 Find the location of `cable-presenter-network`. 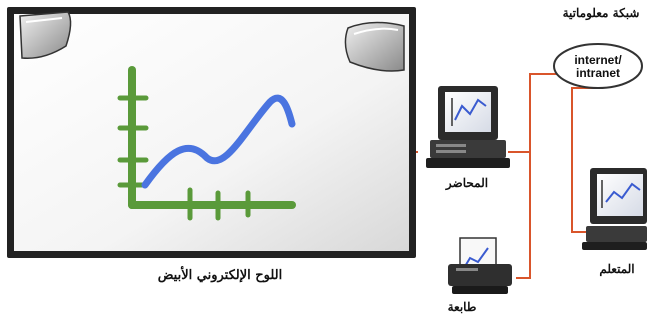

cable-presenter-network is located at coordinates (534, 113).